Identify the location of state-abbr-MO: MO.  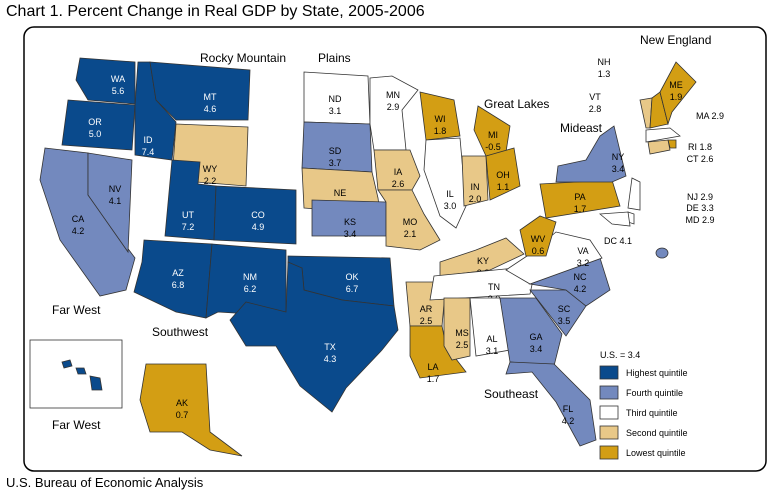
(410, 222).